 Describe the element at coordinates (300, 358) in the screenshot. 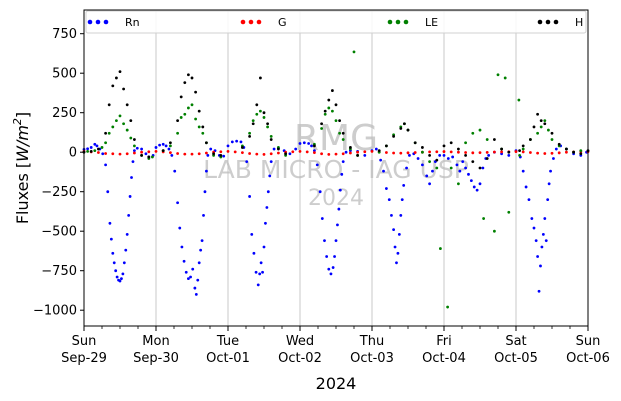

I see `x-tick-date: Oct-02` at that location.